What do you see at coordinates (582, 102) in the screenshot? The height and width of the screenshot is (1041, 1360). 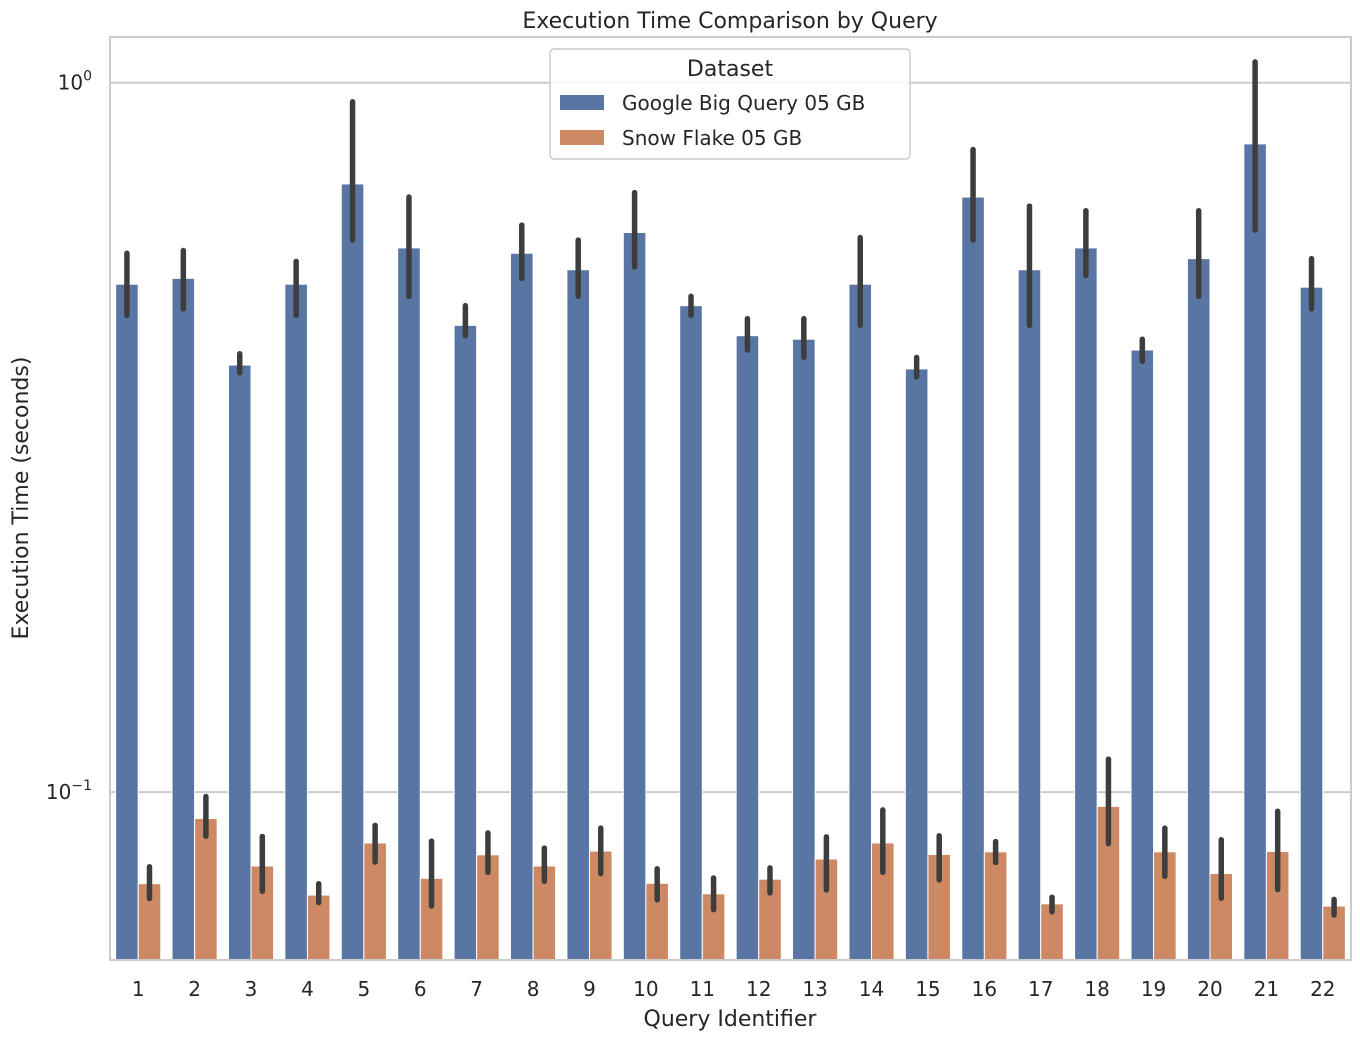 I see `legend-swatch-google` at bounding box center [582, 102].